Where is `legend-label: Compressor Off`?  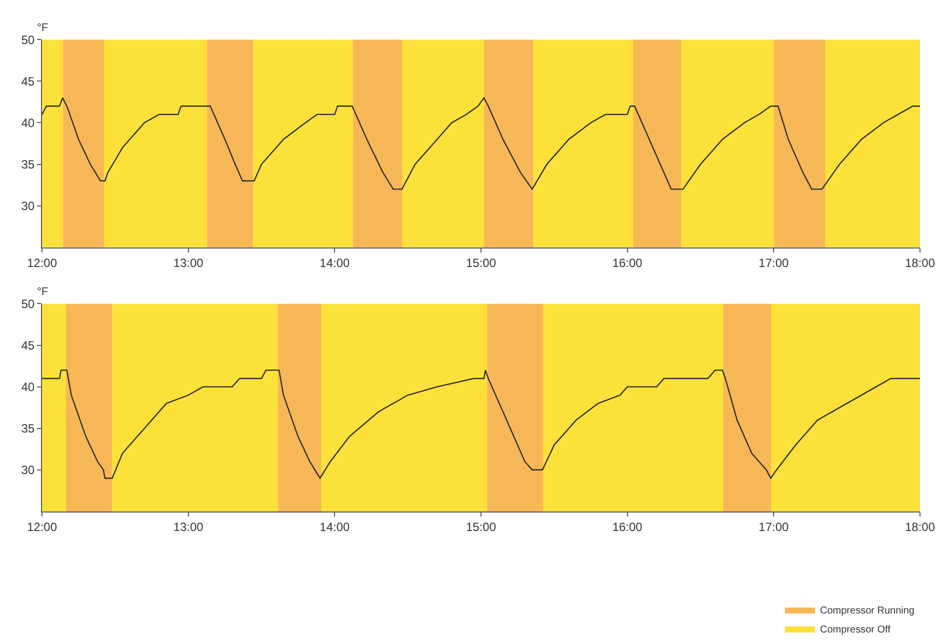 legend-label: Compressor Off is located at coordinates (855, 630).